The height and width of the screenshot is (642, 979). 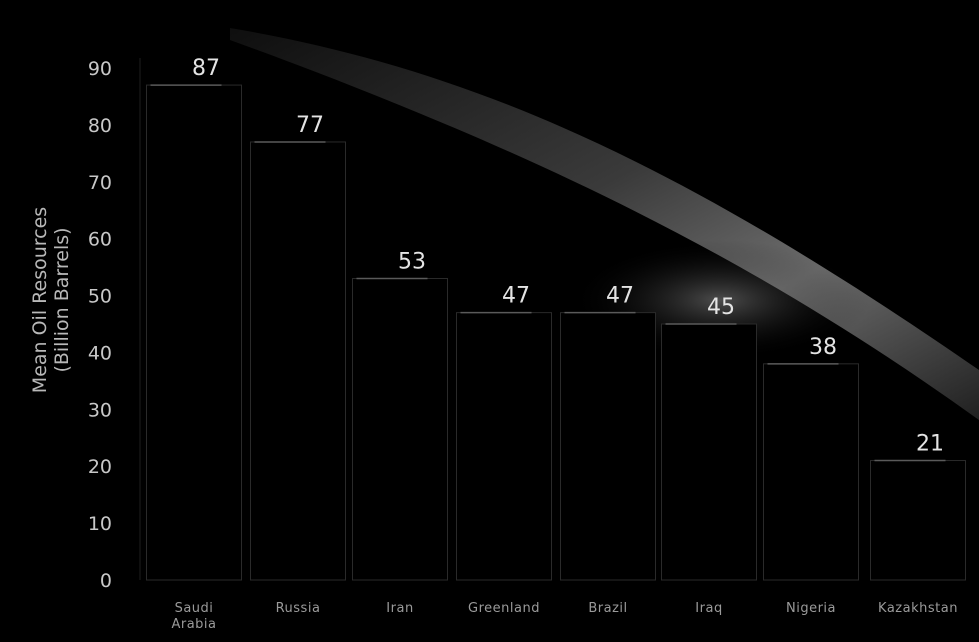 I want to click on value-label: 38, so click(x=823, y=347).